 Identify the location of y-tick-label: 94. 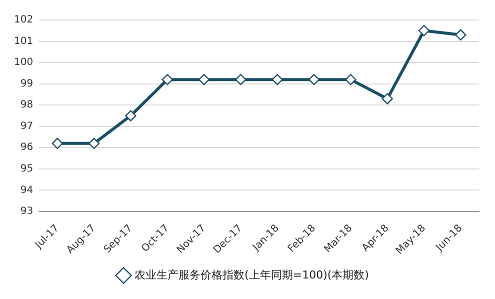
(27, 190).